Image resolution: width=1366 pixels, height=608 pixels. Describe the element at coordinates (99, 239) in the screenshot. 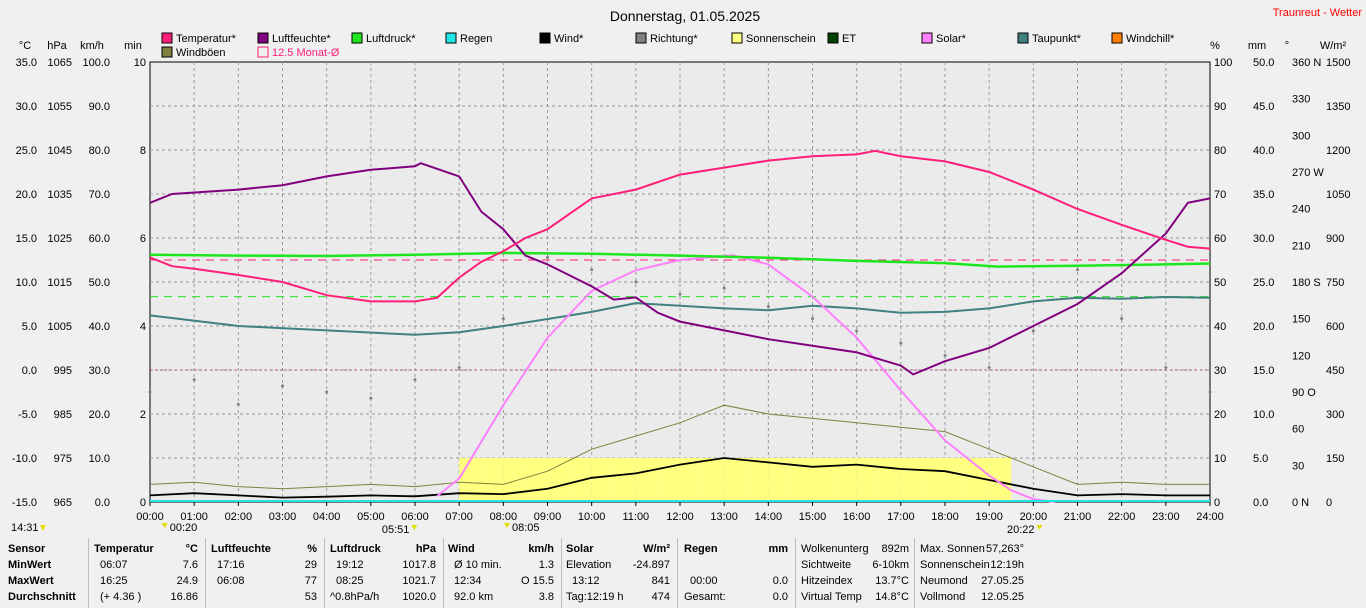

I see `tick-wind-4: 60.0` at that location.